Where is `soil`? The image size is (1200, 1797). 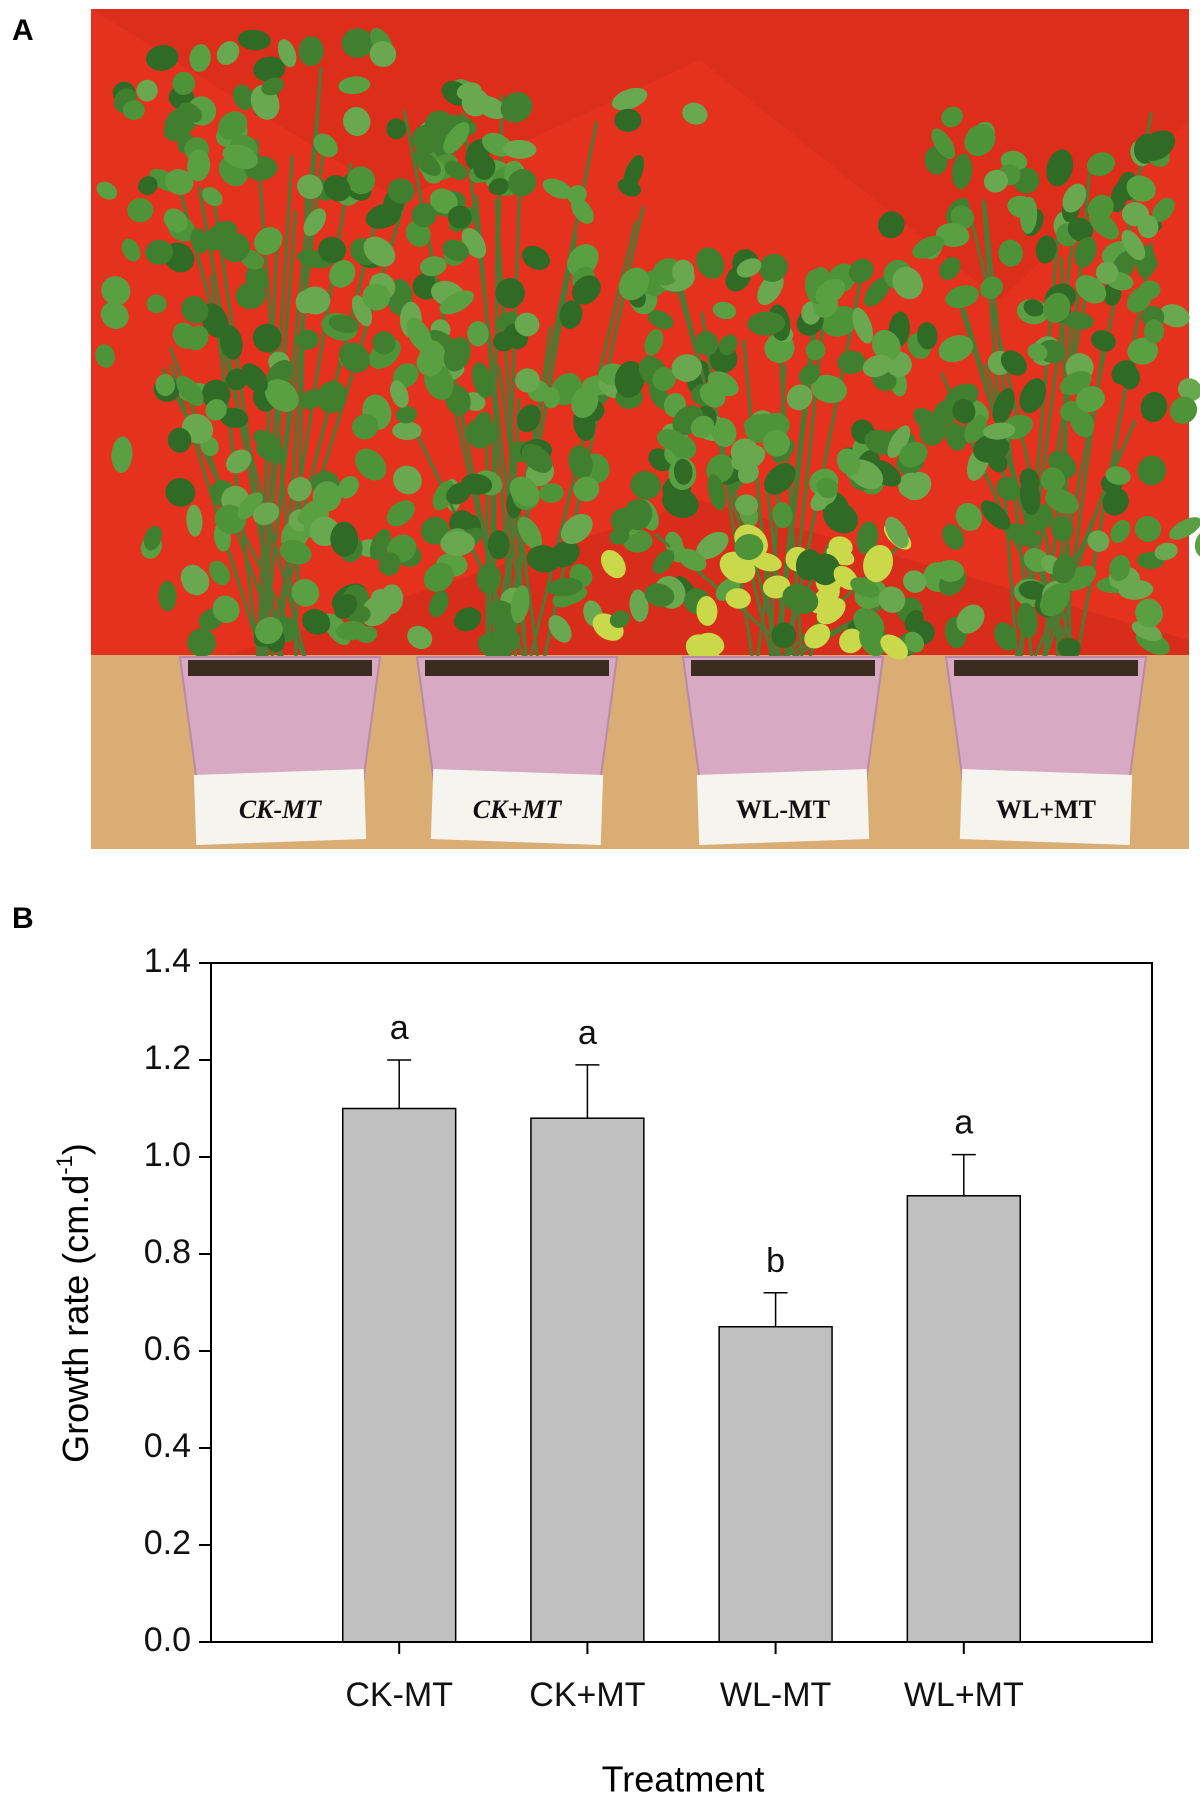
soil is located at coordinates (517, 668).